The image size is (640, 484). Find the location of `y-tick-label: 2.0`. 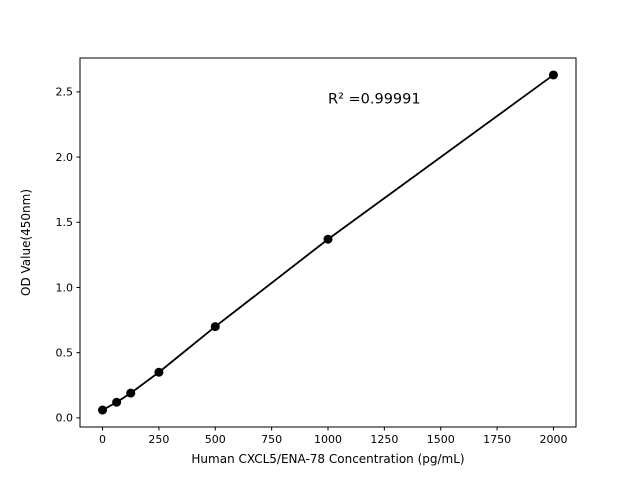

y-tick-label: 2.0 is located at coordinates (65, 157).